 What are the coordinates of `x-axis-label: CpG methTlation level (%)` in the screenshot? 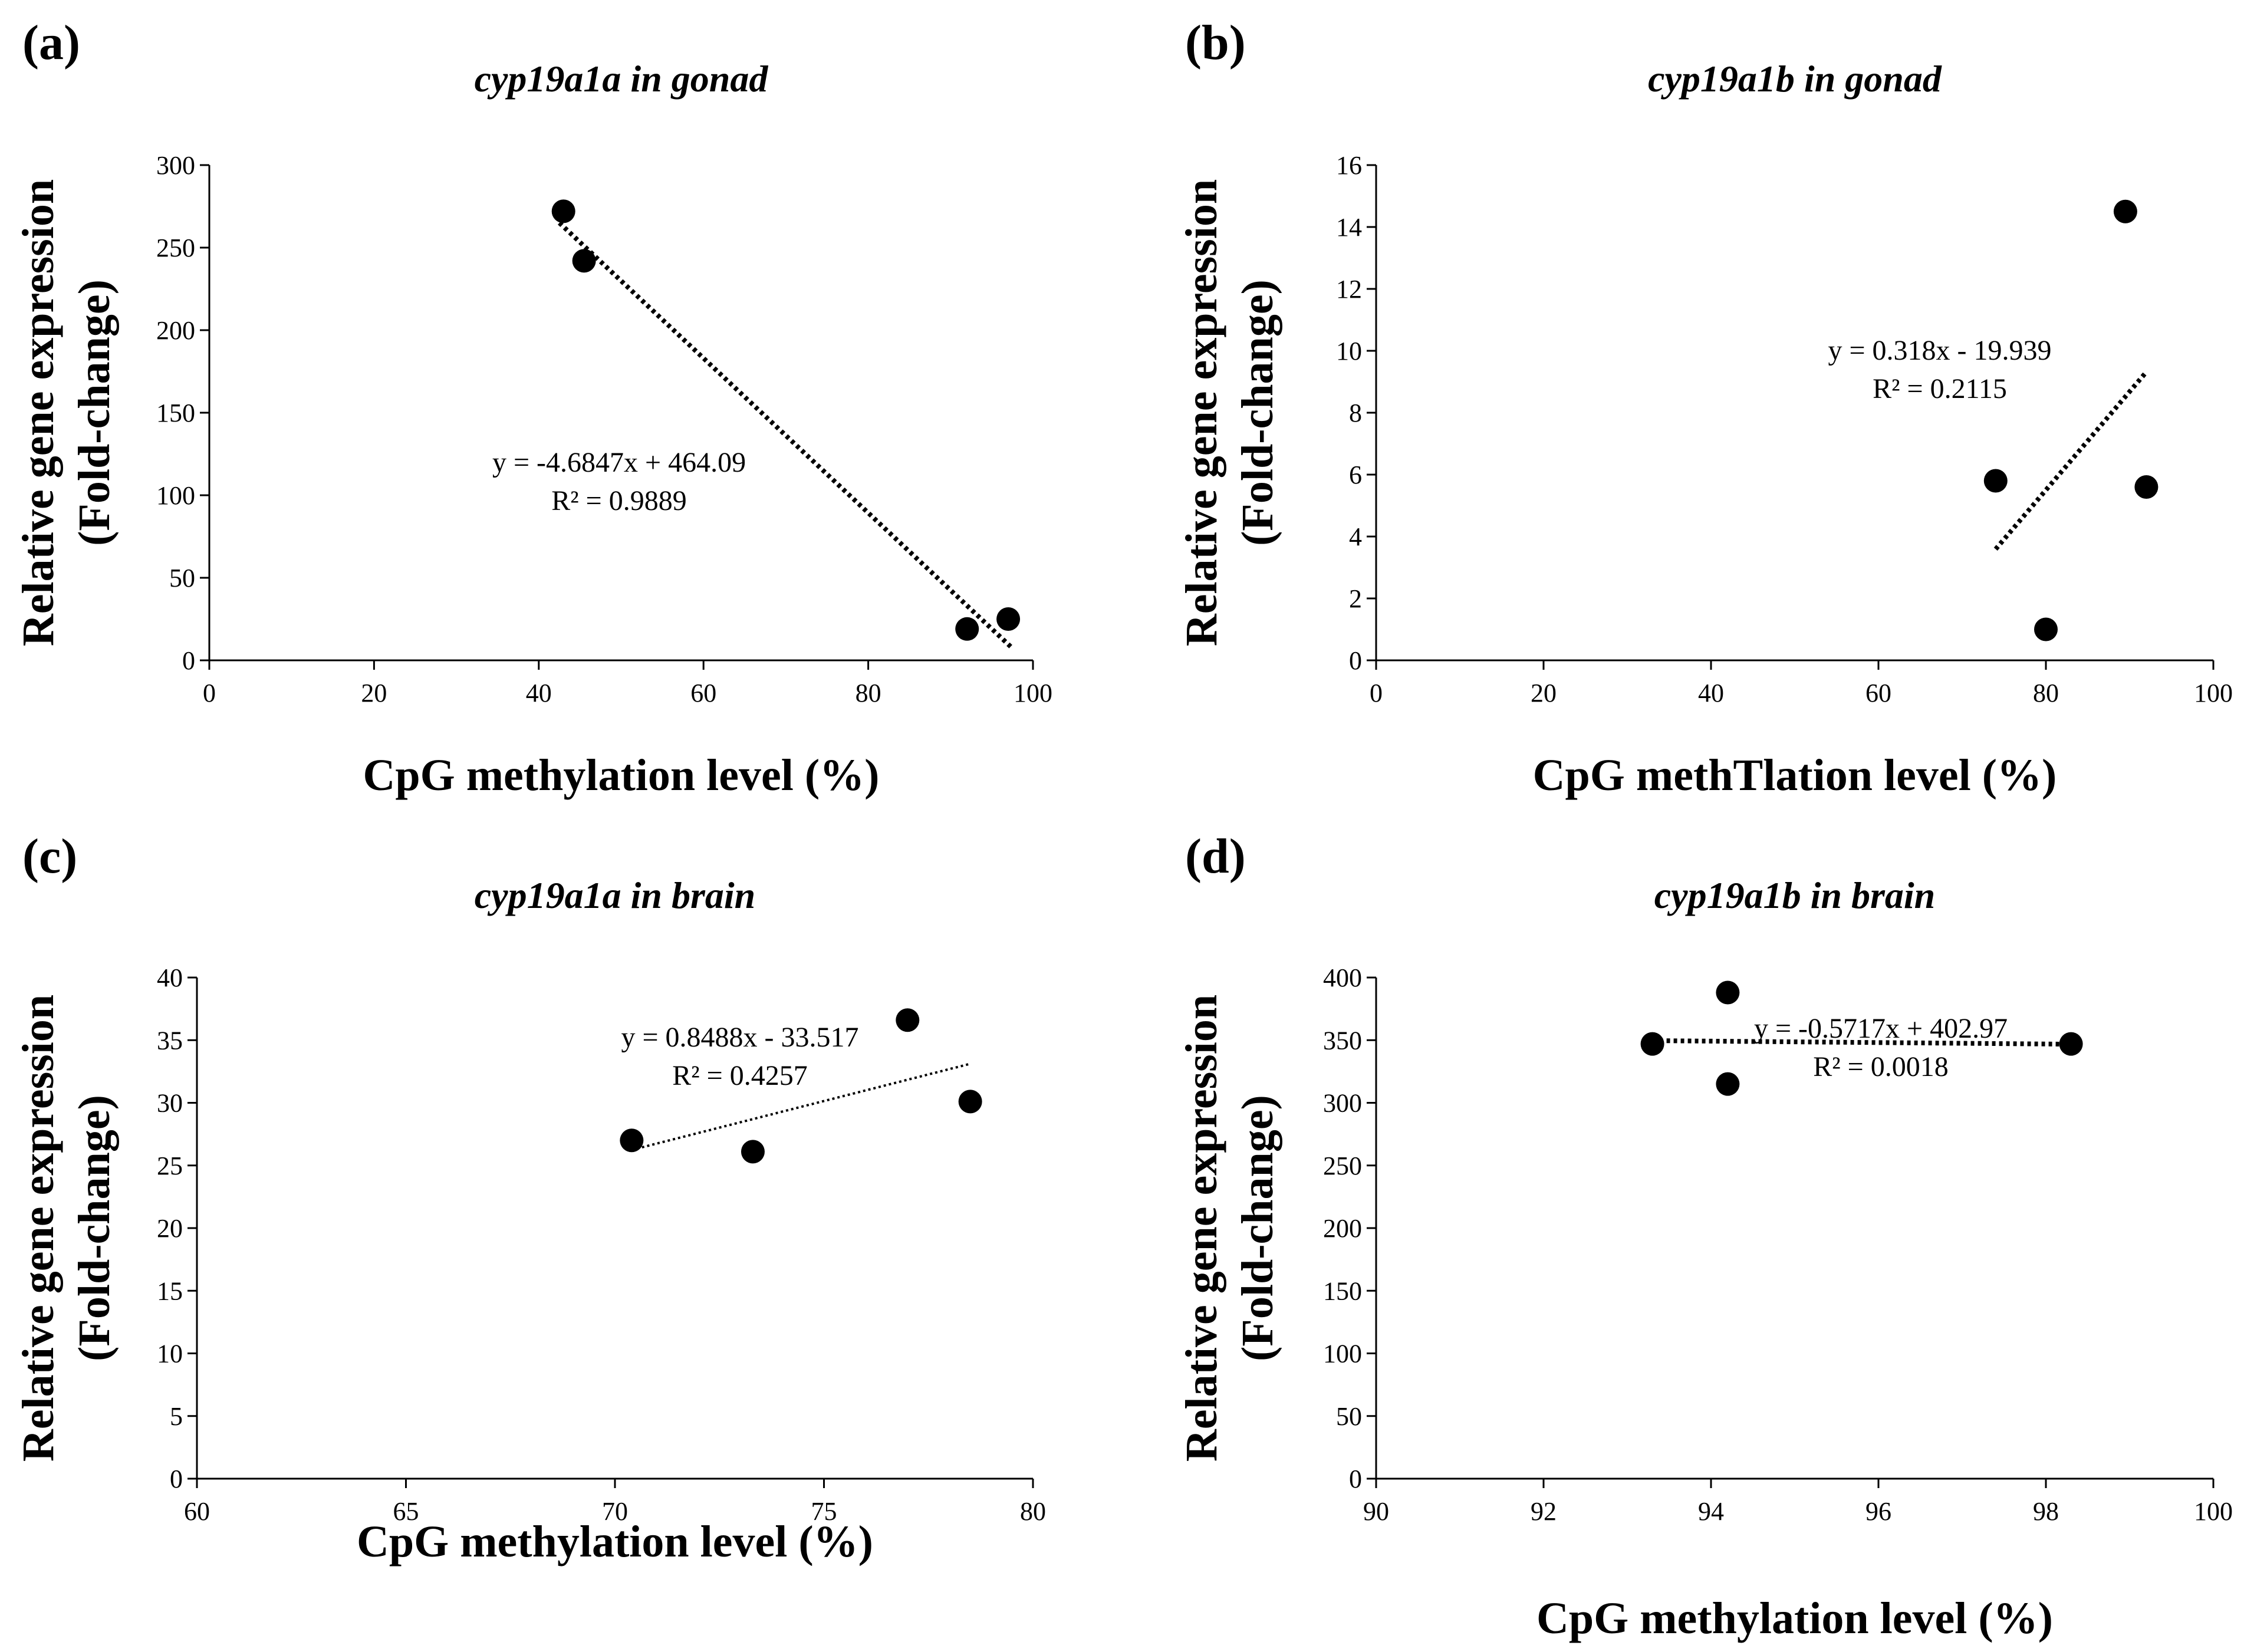 It's located at (1795, 776).